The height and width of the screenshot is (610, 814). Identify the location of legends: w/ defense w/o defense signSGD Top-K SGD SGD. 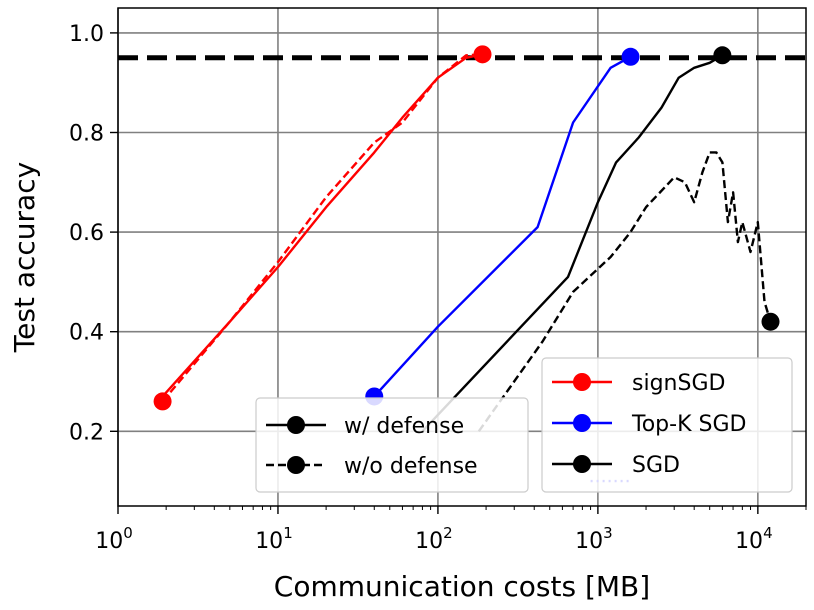
(524, 425).